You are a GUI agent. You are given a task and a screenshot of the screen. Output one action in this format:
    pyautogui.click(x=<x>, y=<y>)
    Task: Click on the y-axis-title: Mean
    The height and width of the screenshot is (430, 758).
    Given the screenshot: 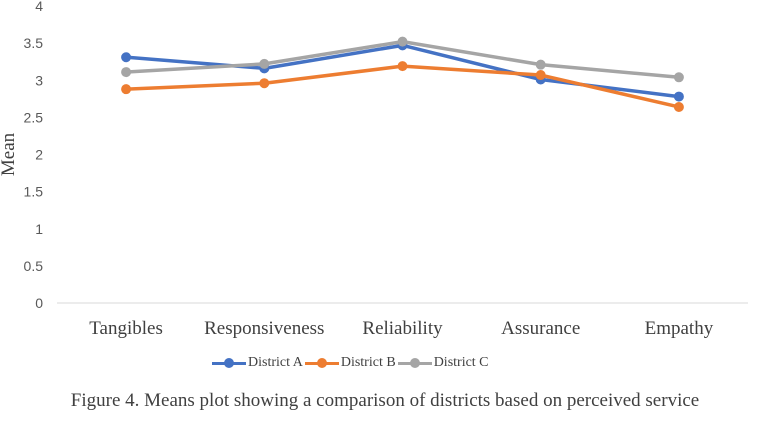 What is the action you would take?
    pyautogui.click(x=9, y=154)
    